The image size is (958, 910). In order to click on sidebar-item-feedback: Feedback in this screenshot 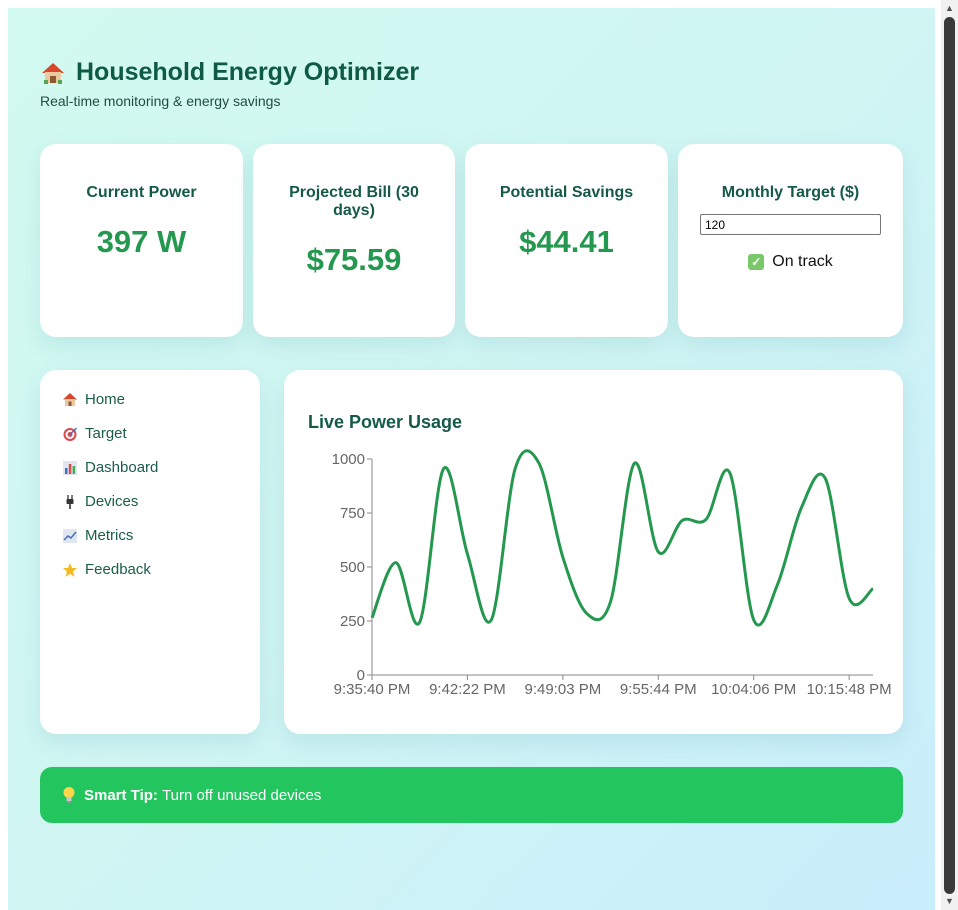, I will do `click(106, 569)`.